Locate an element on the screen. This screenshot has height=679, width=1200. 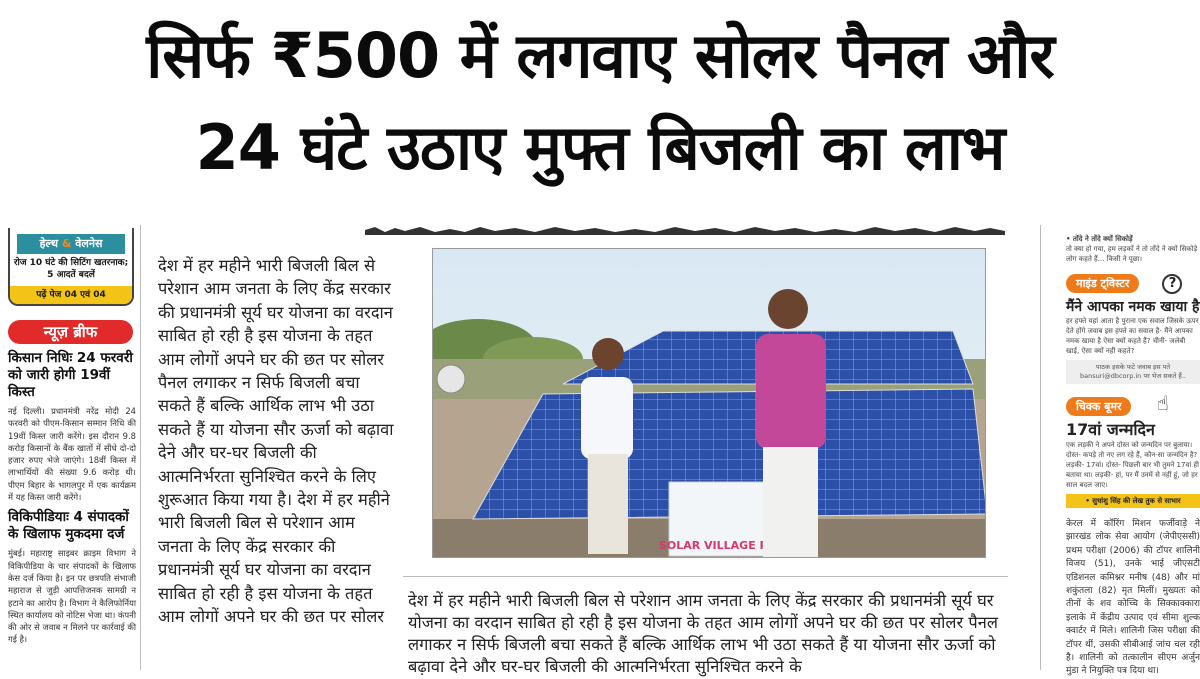
health-footer: पढ़ें पेज 04 एवं 04 is located at coordinates (71, 295).